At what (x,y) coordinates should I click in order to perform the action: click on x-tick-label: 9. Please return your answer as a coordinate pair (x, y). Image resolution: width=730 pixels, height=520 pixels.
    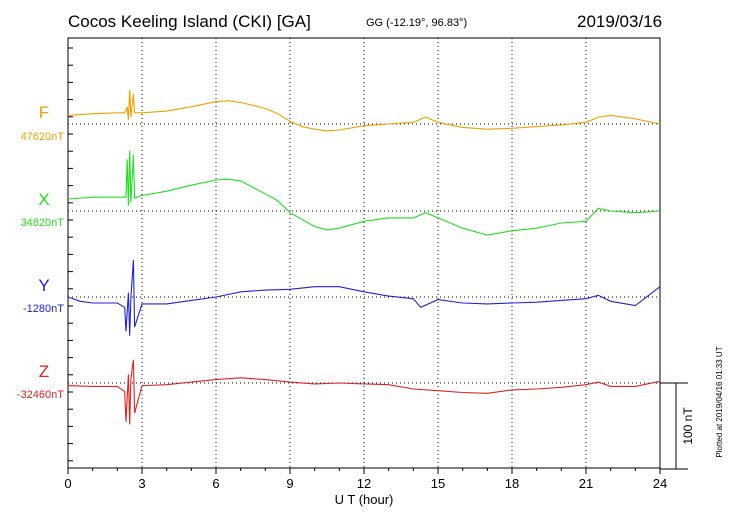
    Looking at the image, I should click on (289, 483).